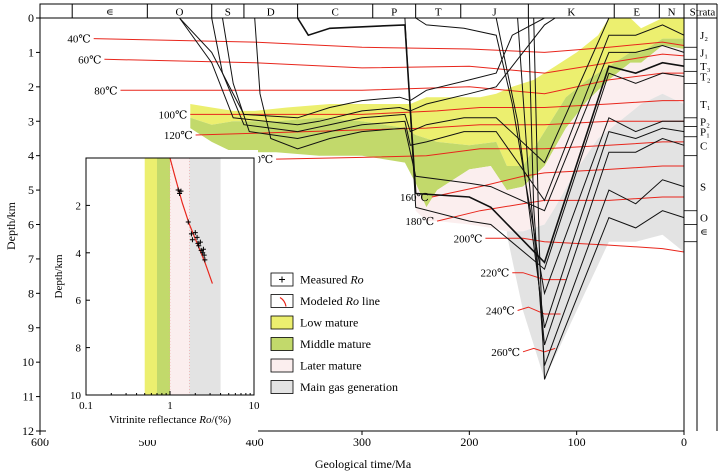 The height and width of the screenshot is (474, 727). I want to click on legend-label-text: Main gas generation, so click(349, 387).